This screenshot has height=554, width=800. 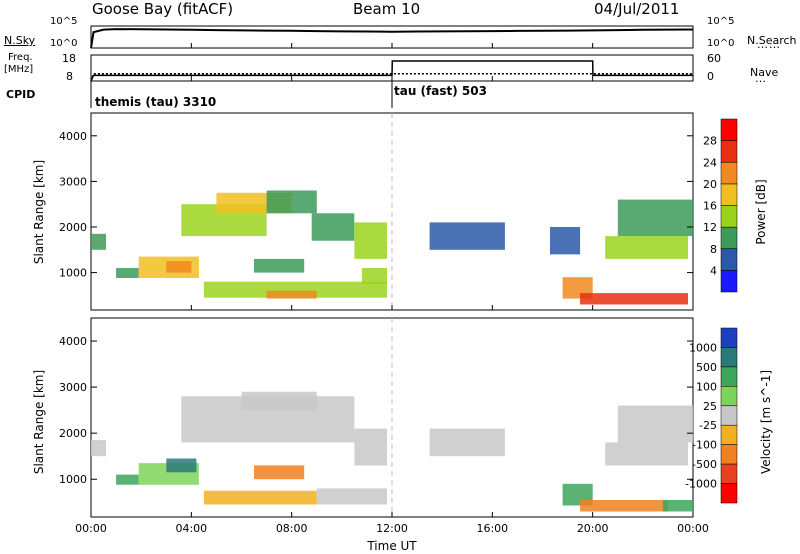 What do you see at coordinates (713, 270) in the screenshot?
I see `power-scale-tick-0: 4` at bounding box center [713, 270].